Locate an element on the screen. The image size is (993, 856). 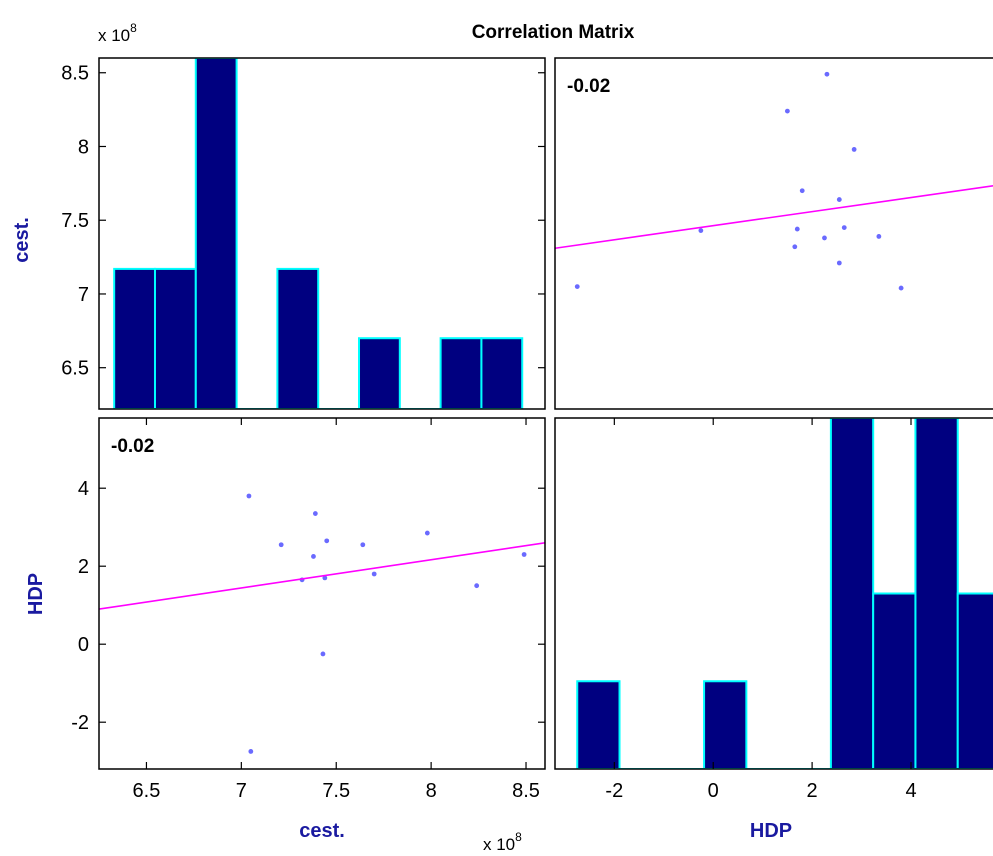
panel-1-0-correlation-label: -0.02 is located at coordinates (132, 446).